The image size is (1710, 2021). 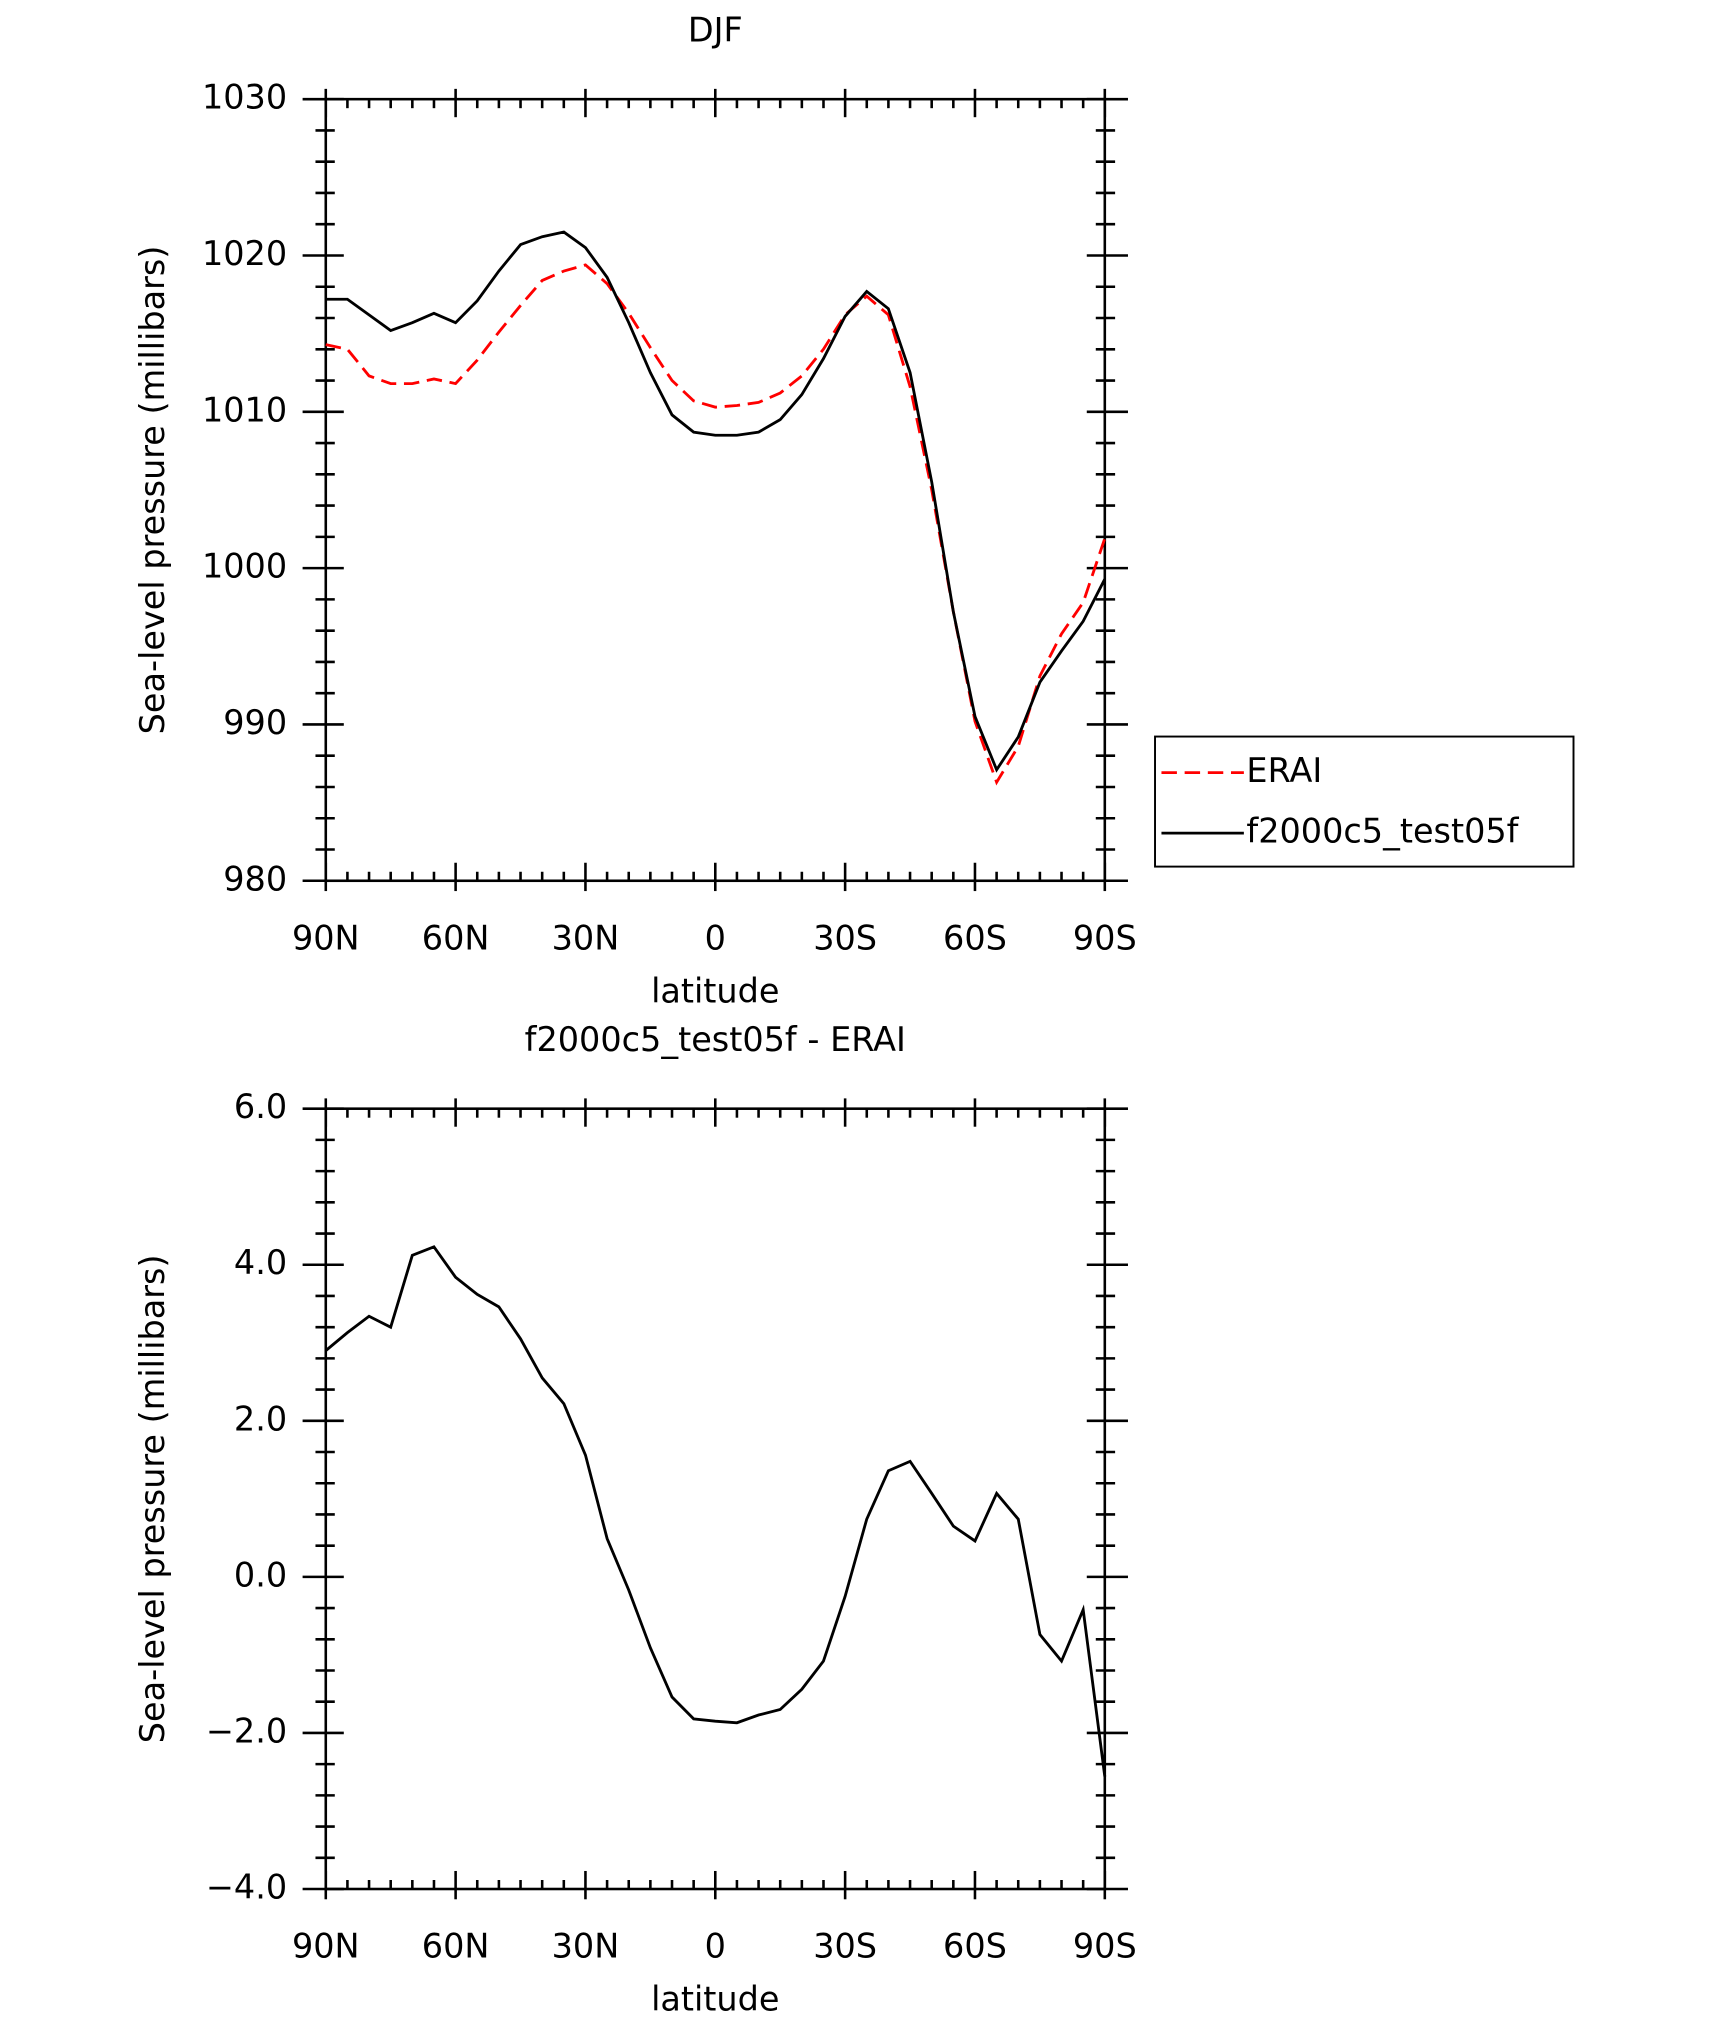 I want to click on y-tick-label: 2.0, so click(x=260, y=1418).